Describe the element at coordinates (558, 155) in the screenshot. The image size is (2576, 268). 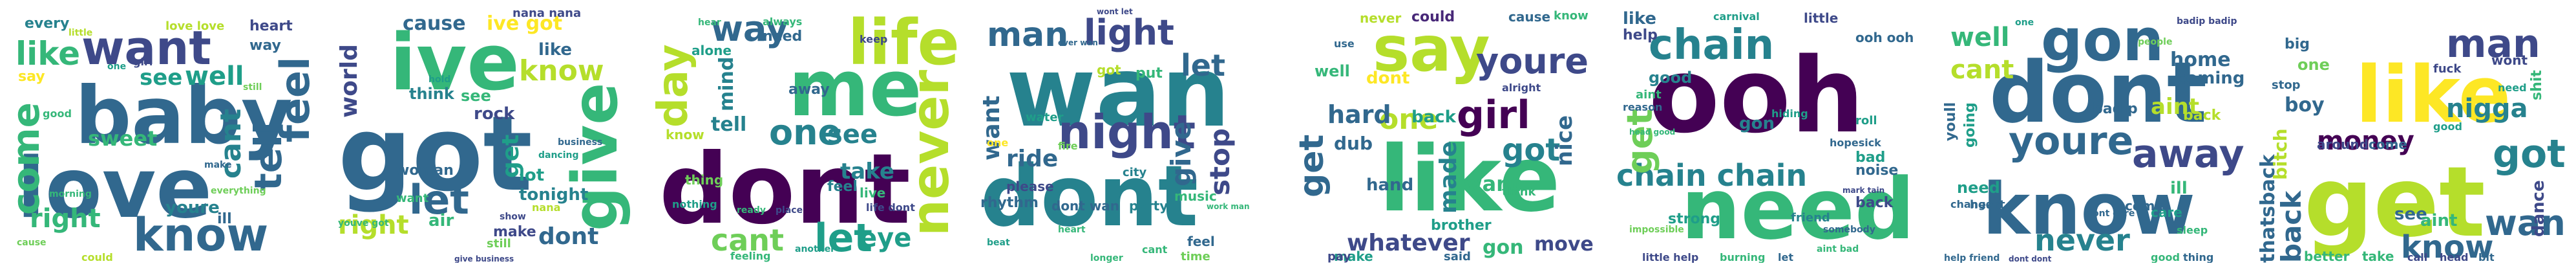
I see `cloud-word: dancing` at that location.